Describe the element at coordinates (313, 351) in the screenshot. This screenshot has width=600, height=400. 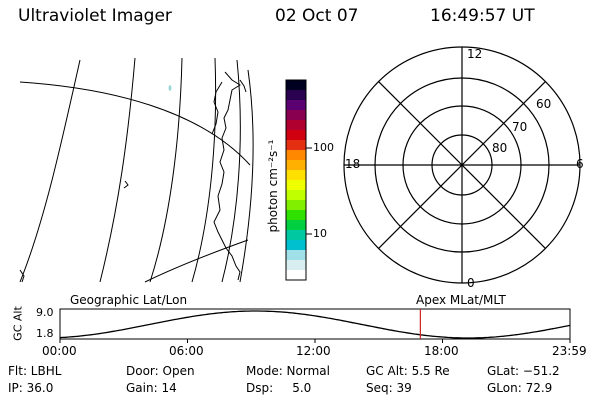
I see `alt-xtick-2: 12:00` at that location.